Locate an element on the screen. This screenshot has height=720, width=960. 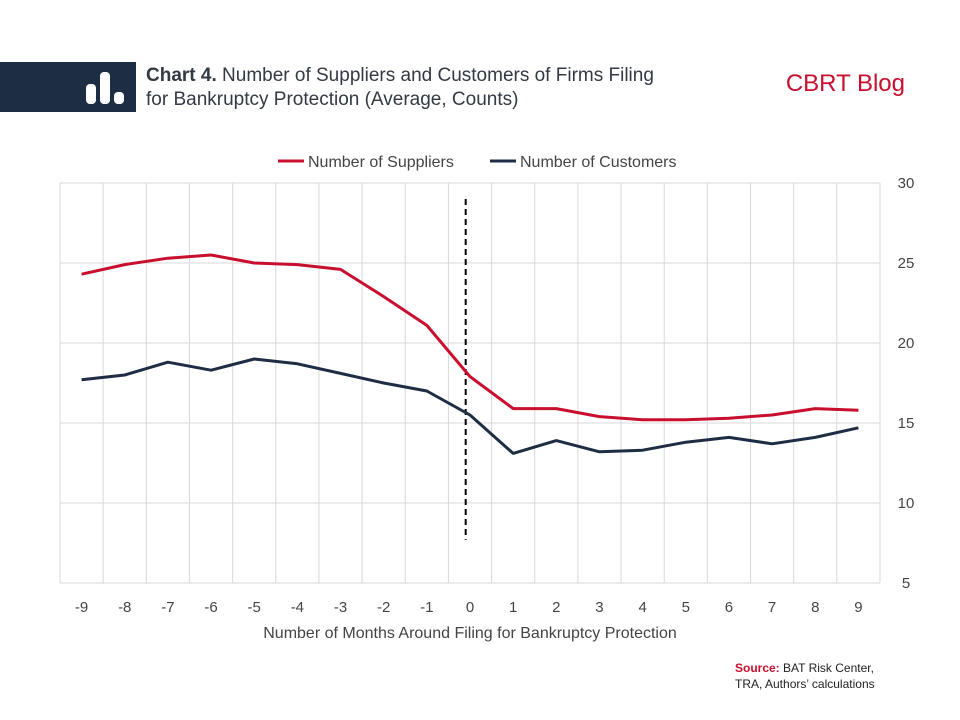
x-tick-label: 4 is located at coordinates (642, 607).